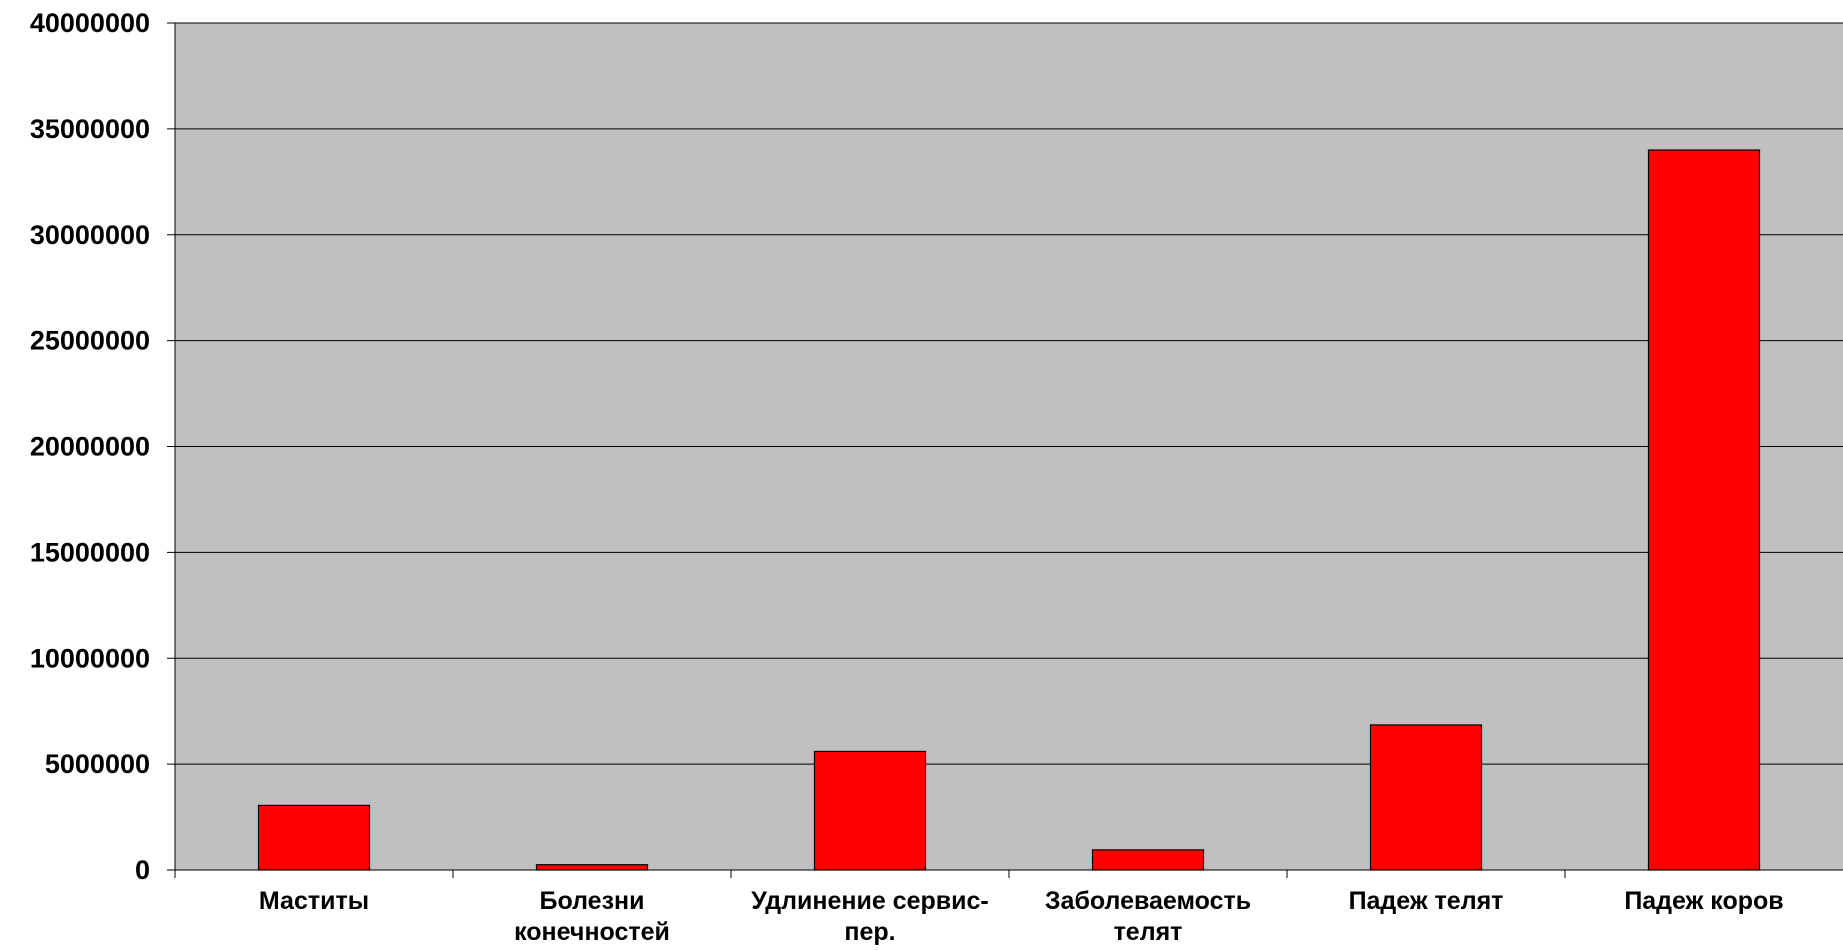 The image size is (1843, 950). Describe the element at coordinates (142, 870) in the screenshot. I see `y-tick-label: 0` at that location.